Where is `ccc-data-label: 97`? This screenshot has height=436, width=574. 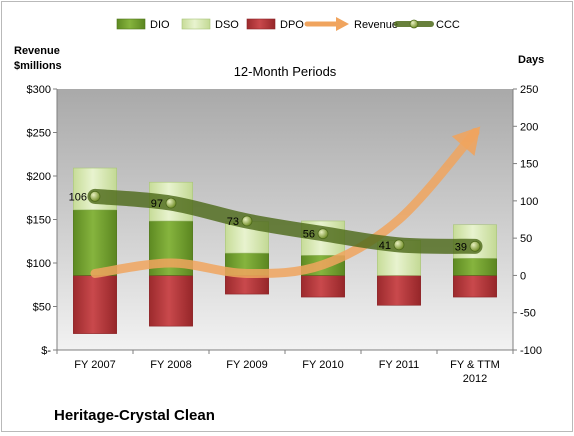 ccc-data-label: 97 is located at coordinates (157, 204).